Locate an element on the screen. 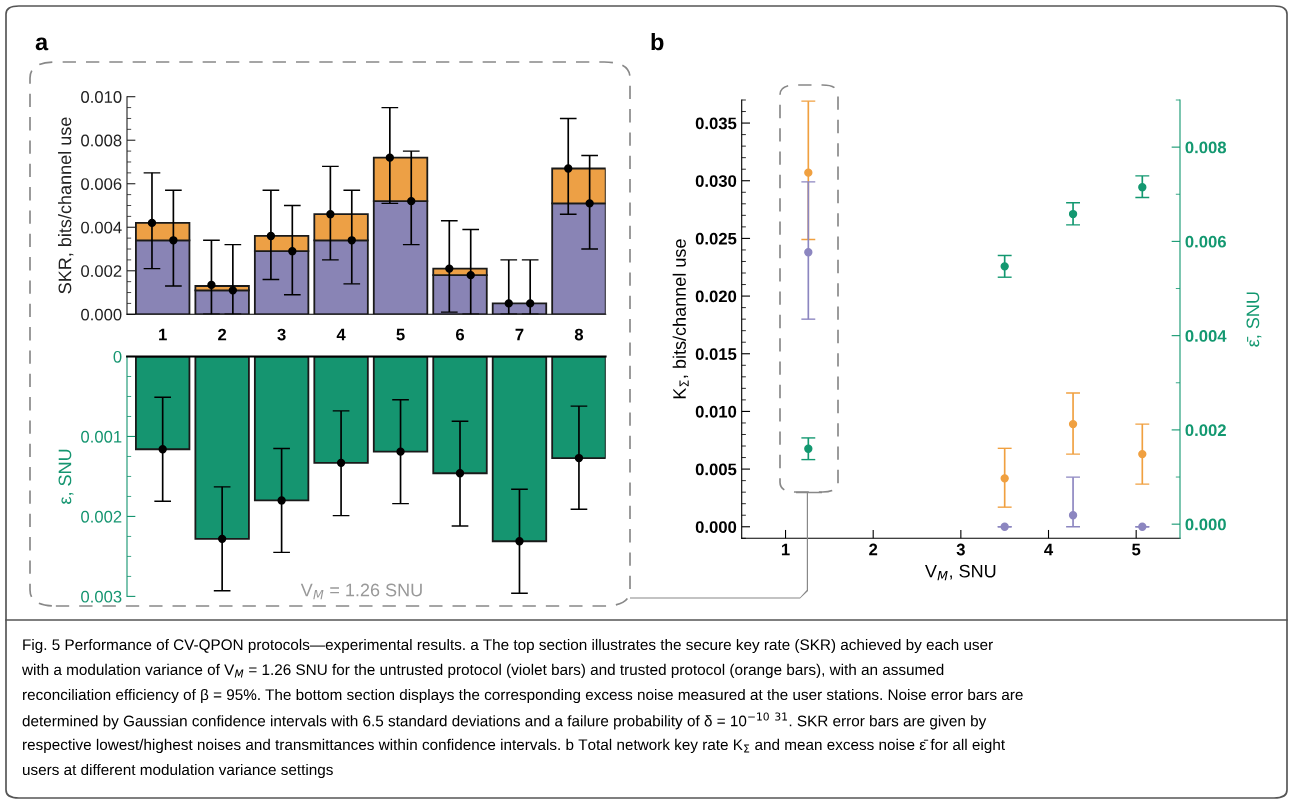 This screenshot has height=803, width=1293. y-axis-title: K$_{Σ}$, bits/channel use is located at coordinates (680, 319).